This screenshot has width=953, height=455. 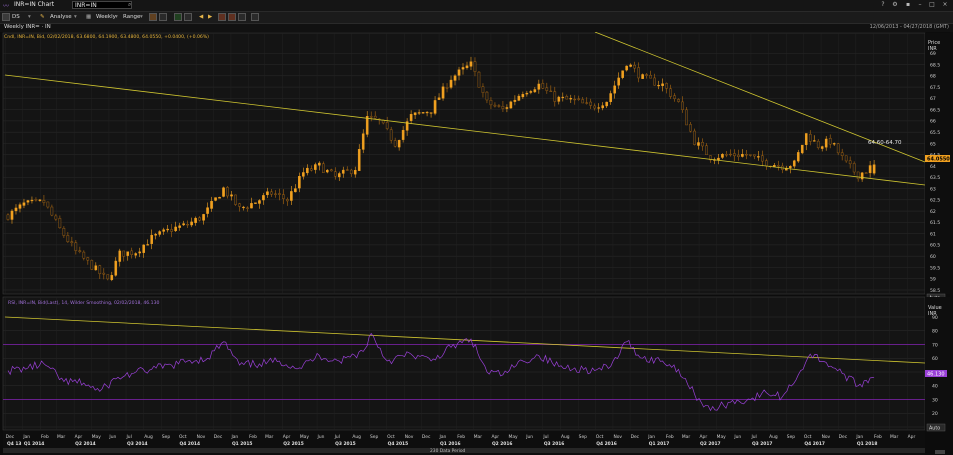 What do you see at coordinates (293, 444) in the screenshot?
I see `quarter-tick-label: Q2 2015` at bounding box center [293, 444].